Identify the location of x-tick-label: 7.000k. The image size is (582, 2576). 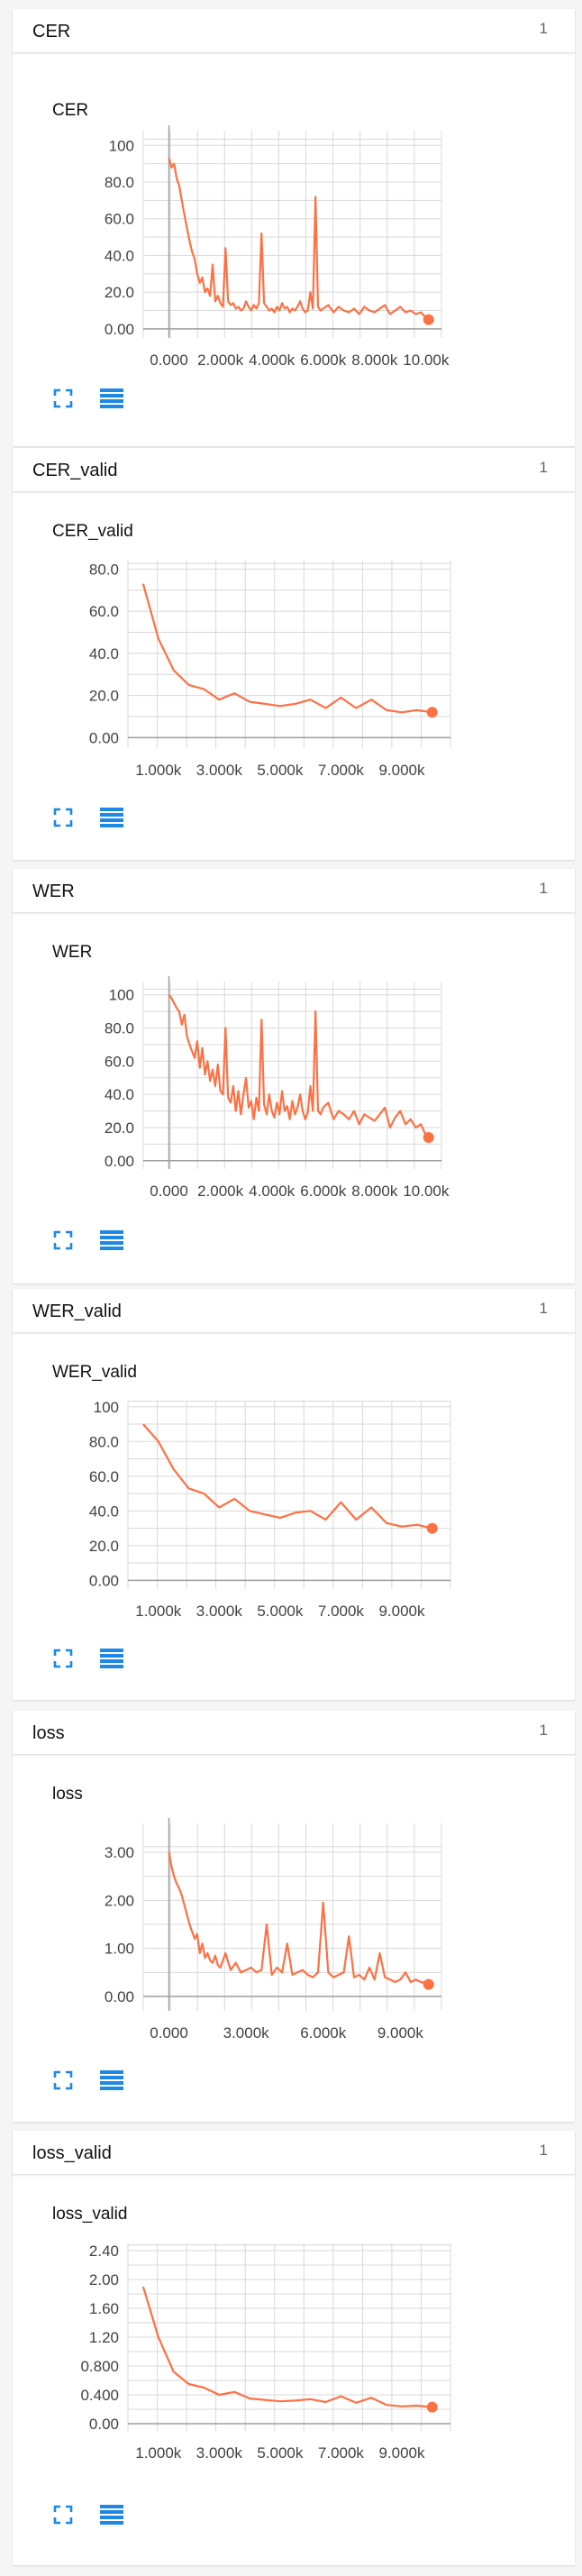
(341, 1611).